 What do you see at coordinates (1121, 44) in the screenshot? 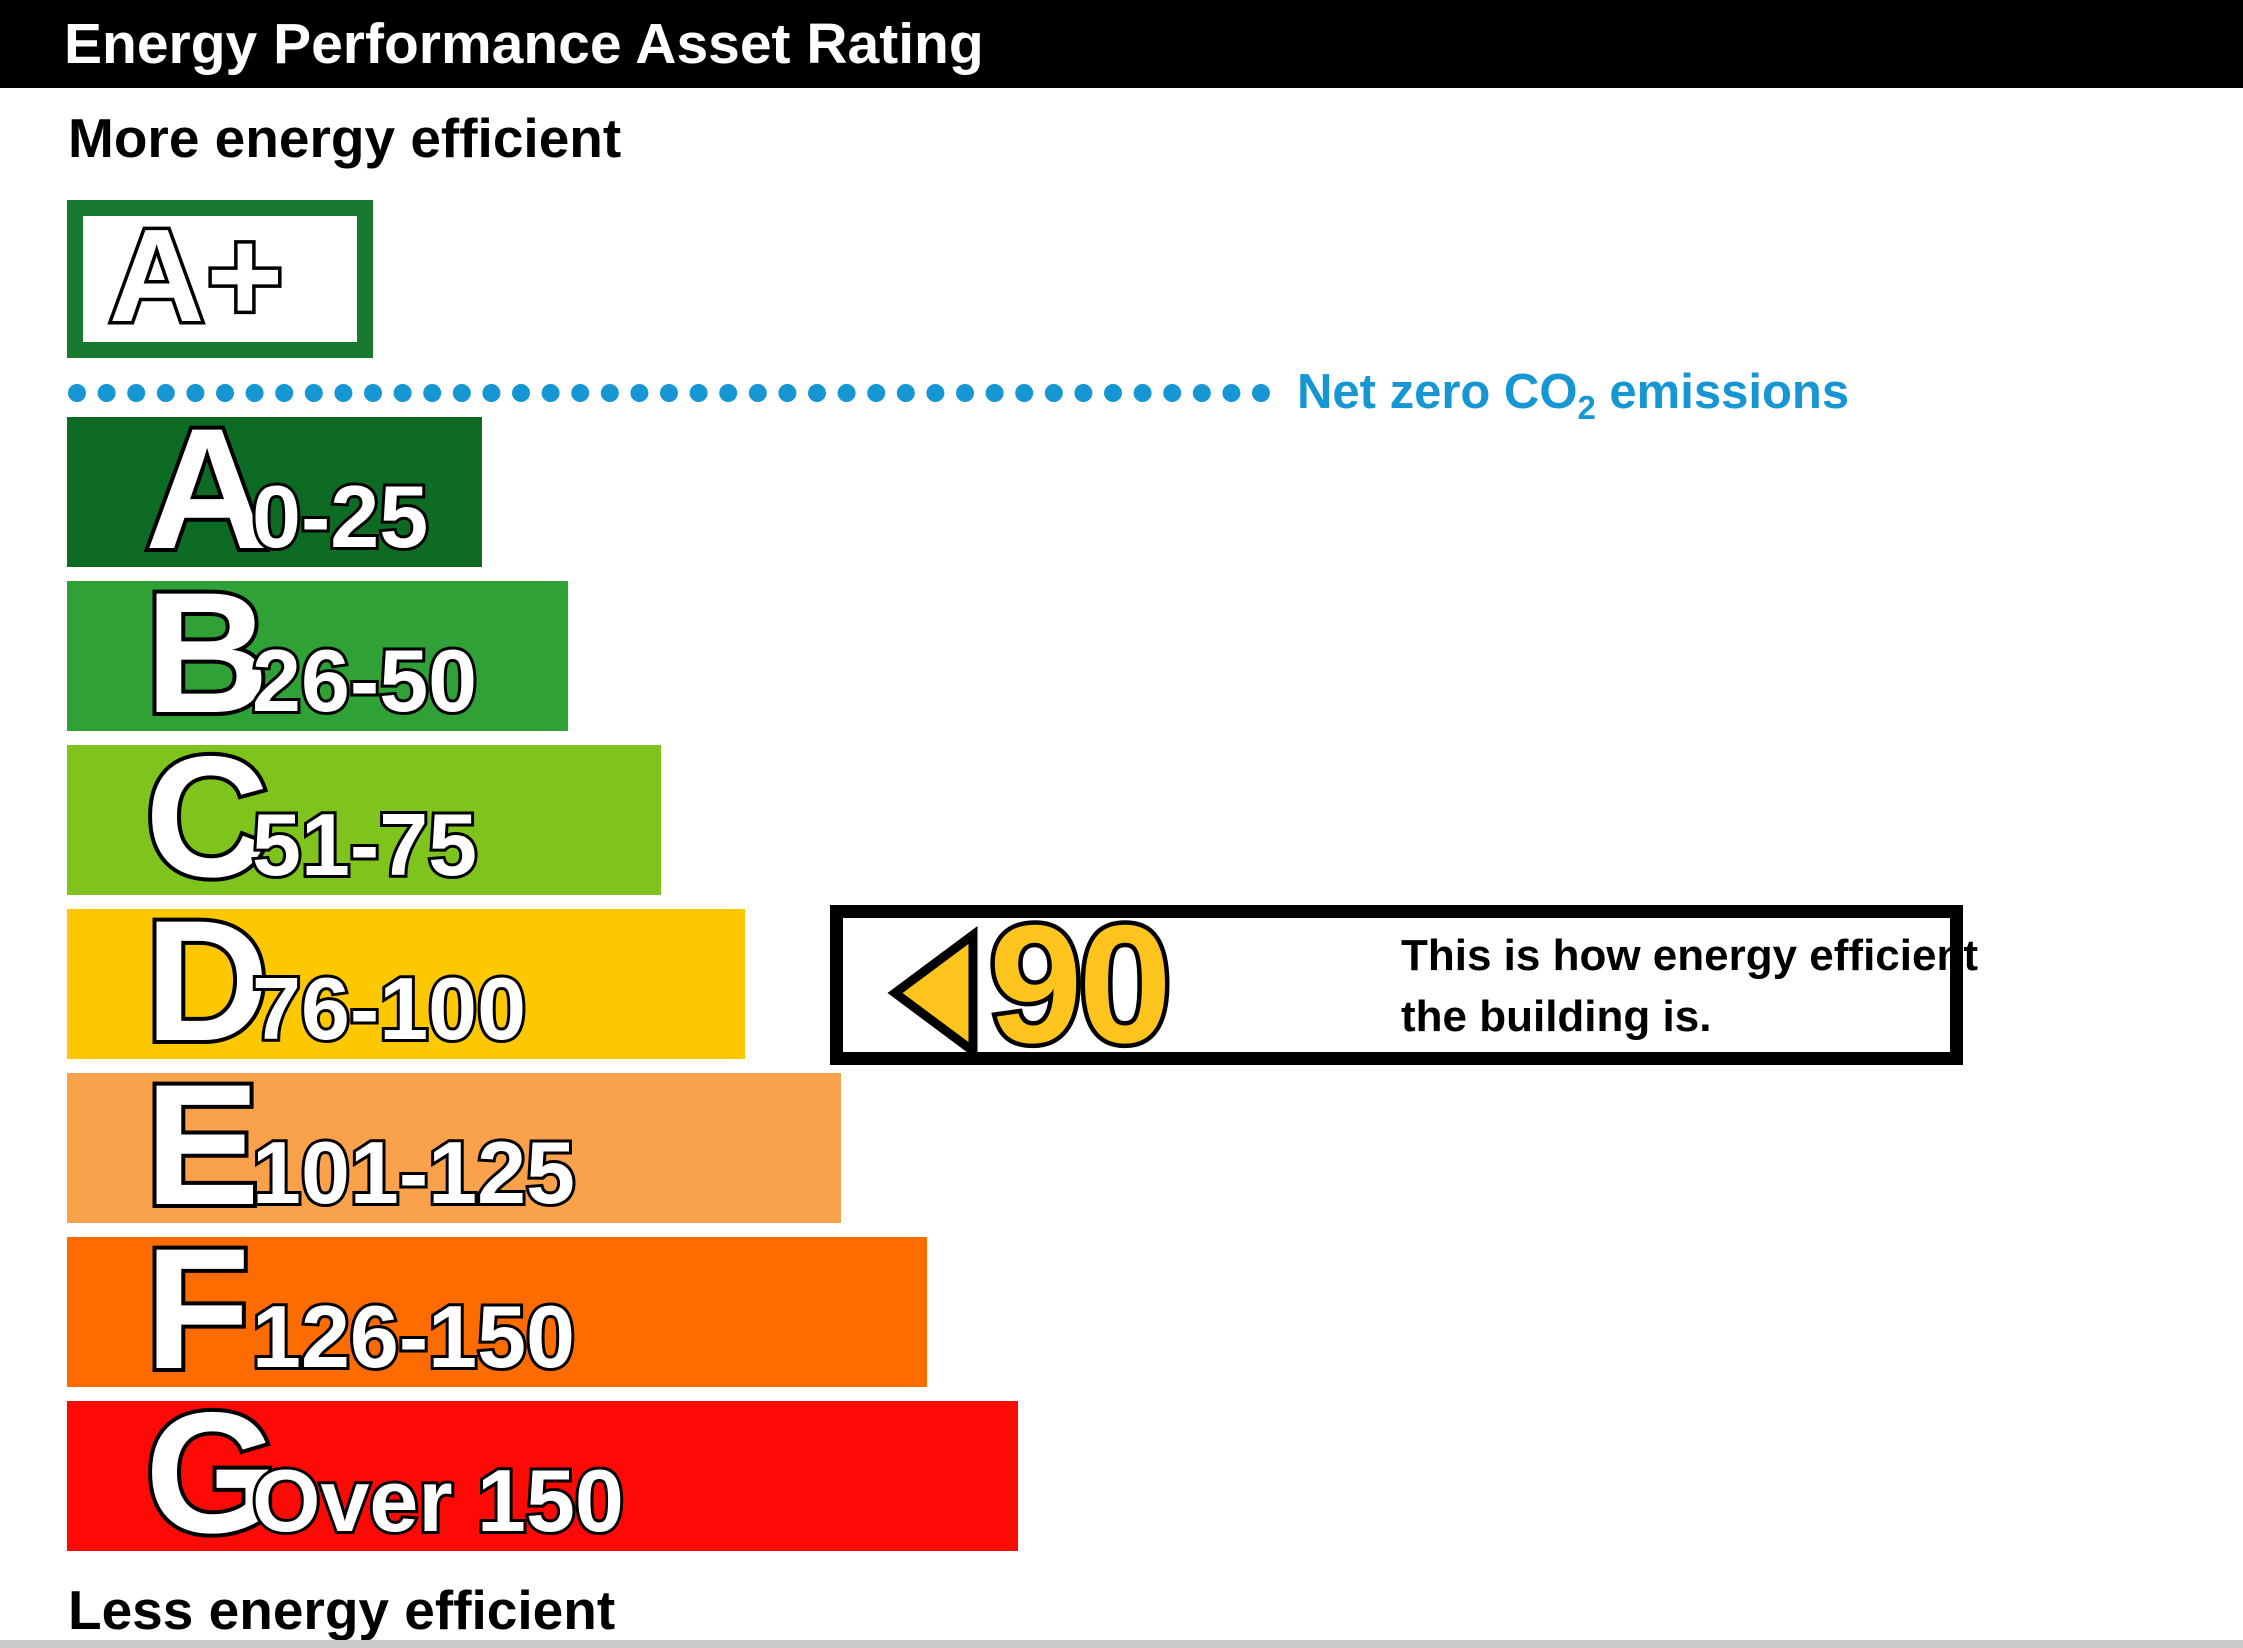
I see `header-bar: Energy Performance Asset Rating` at bounding box center [1121, 44].